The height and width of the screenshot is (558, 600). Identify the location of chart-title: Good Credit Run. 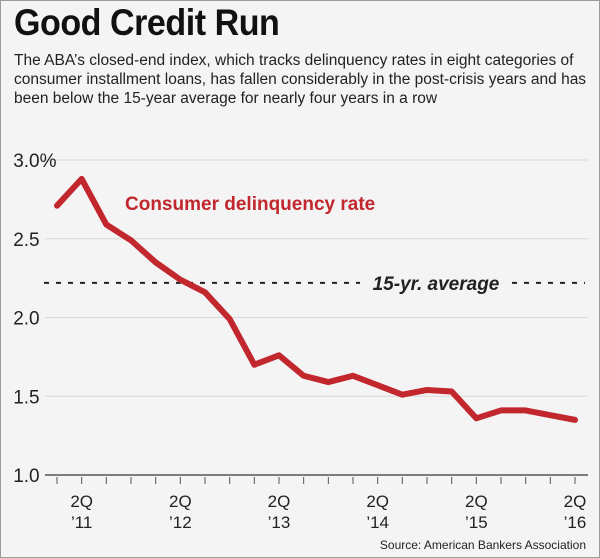
(147, 22).